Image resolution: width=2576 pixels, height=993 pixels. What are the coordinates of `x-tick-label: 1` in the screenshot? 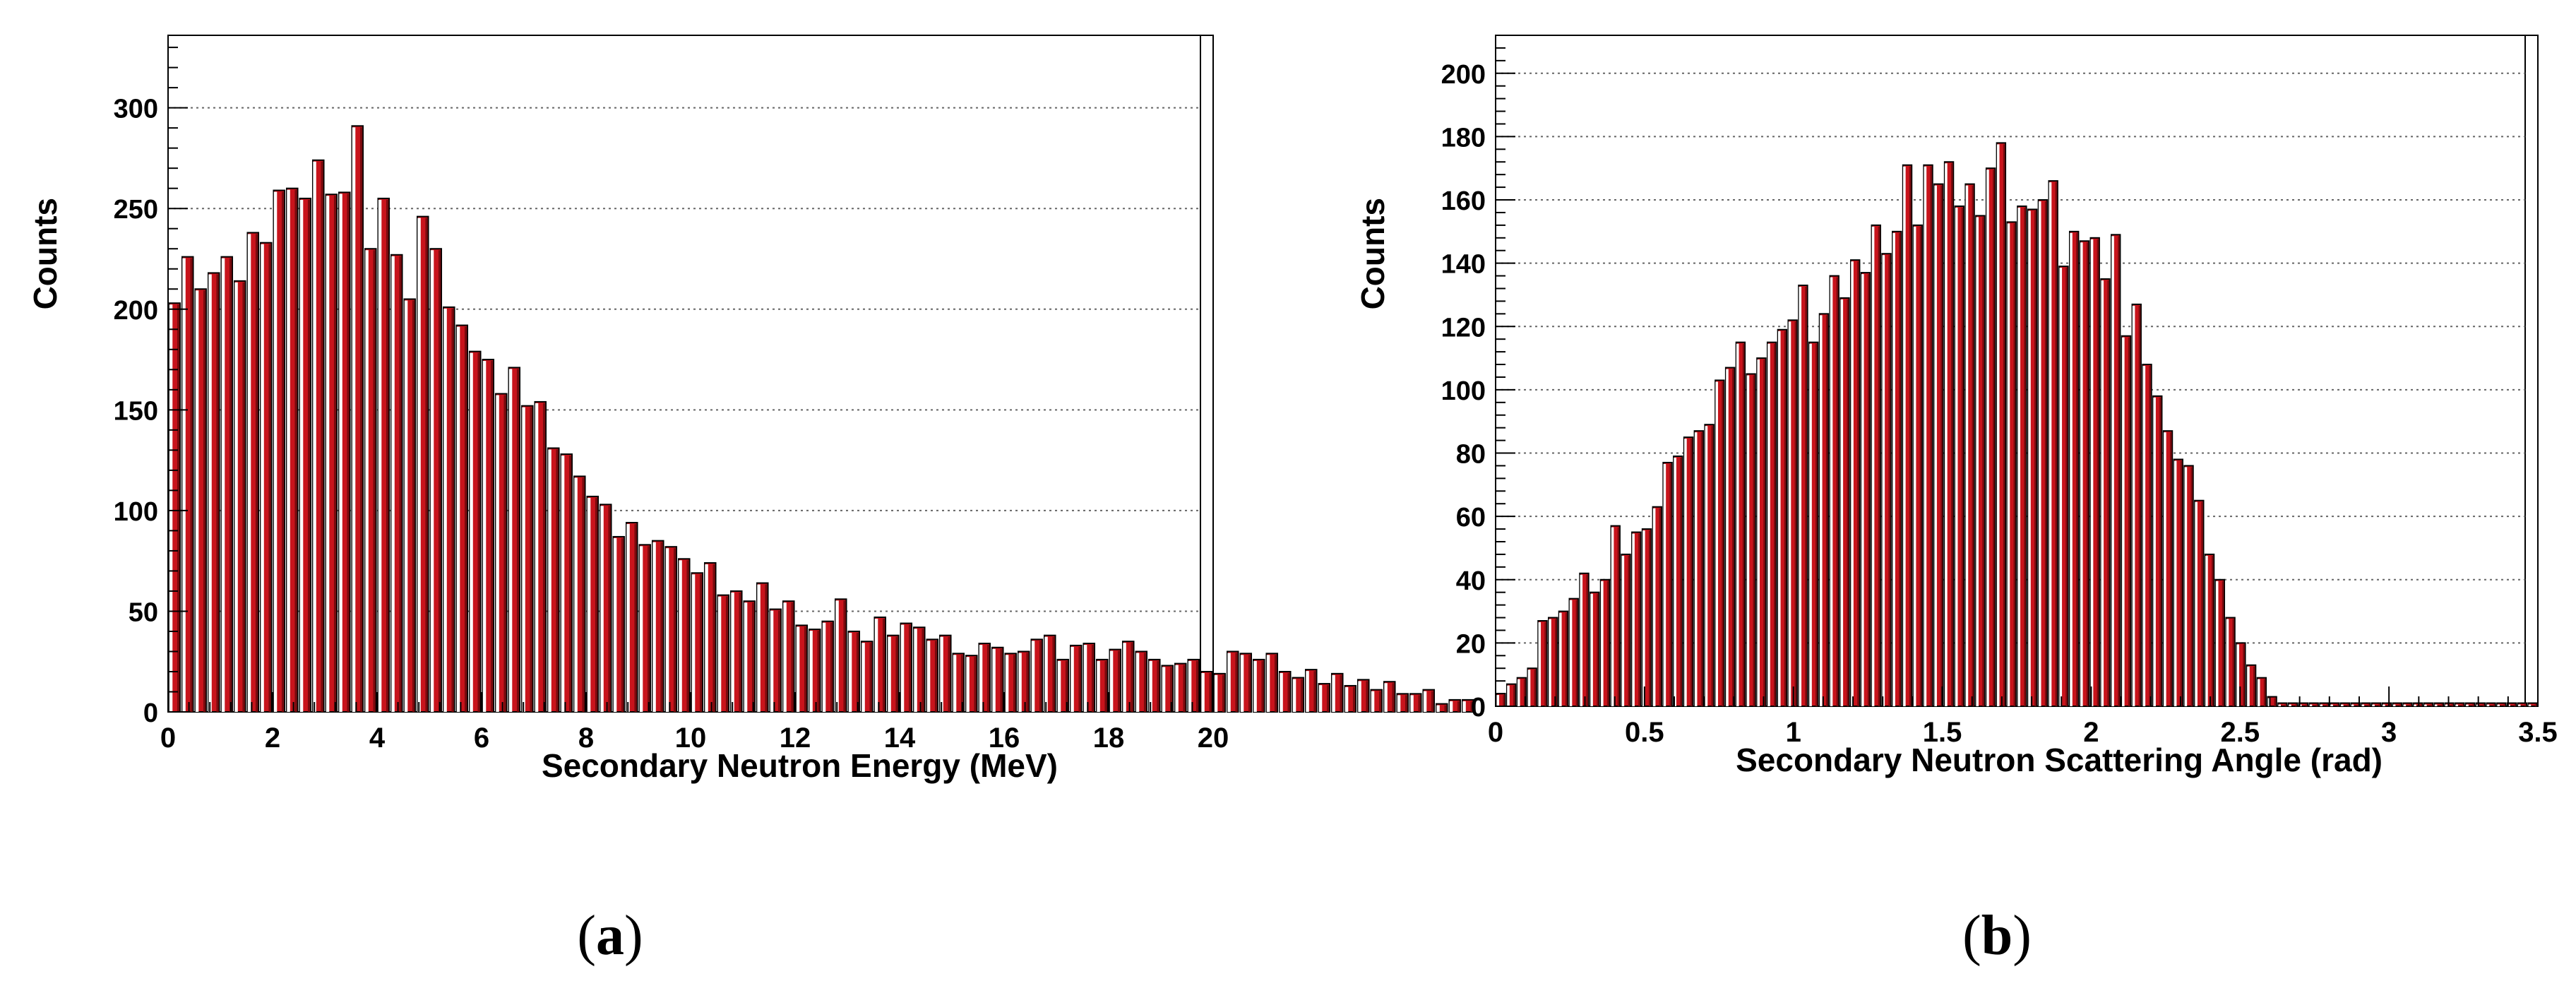 It's located at (1793, 732).